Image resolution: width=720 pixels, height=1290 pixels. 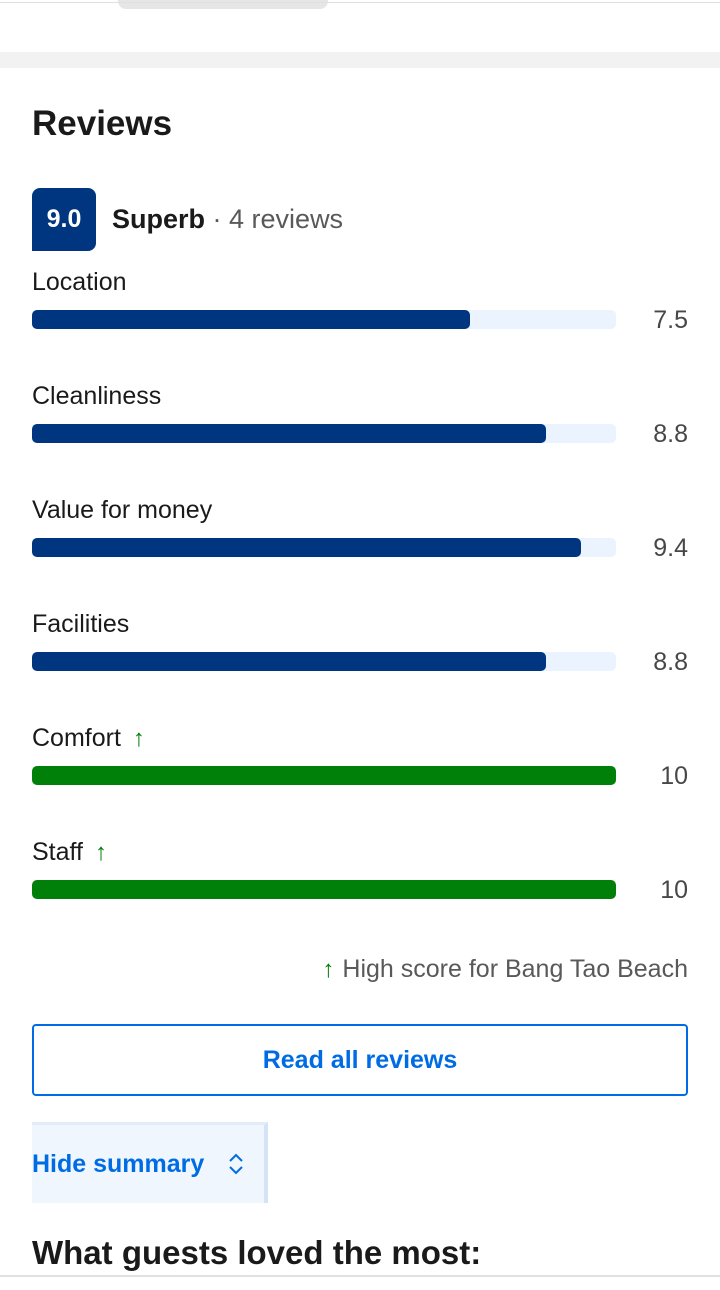 What do you see at coordinates (122, 510) in the screenshot?
I see `category-label: Value for money` at bounding box center [122, 510].